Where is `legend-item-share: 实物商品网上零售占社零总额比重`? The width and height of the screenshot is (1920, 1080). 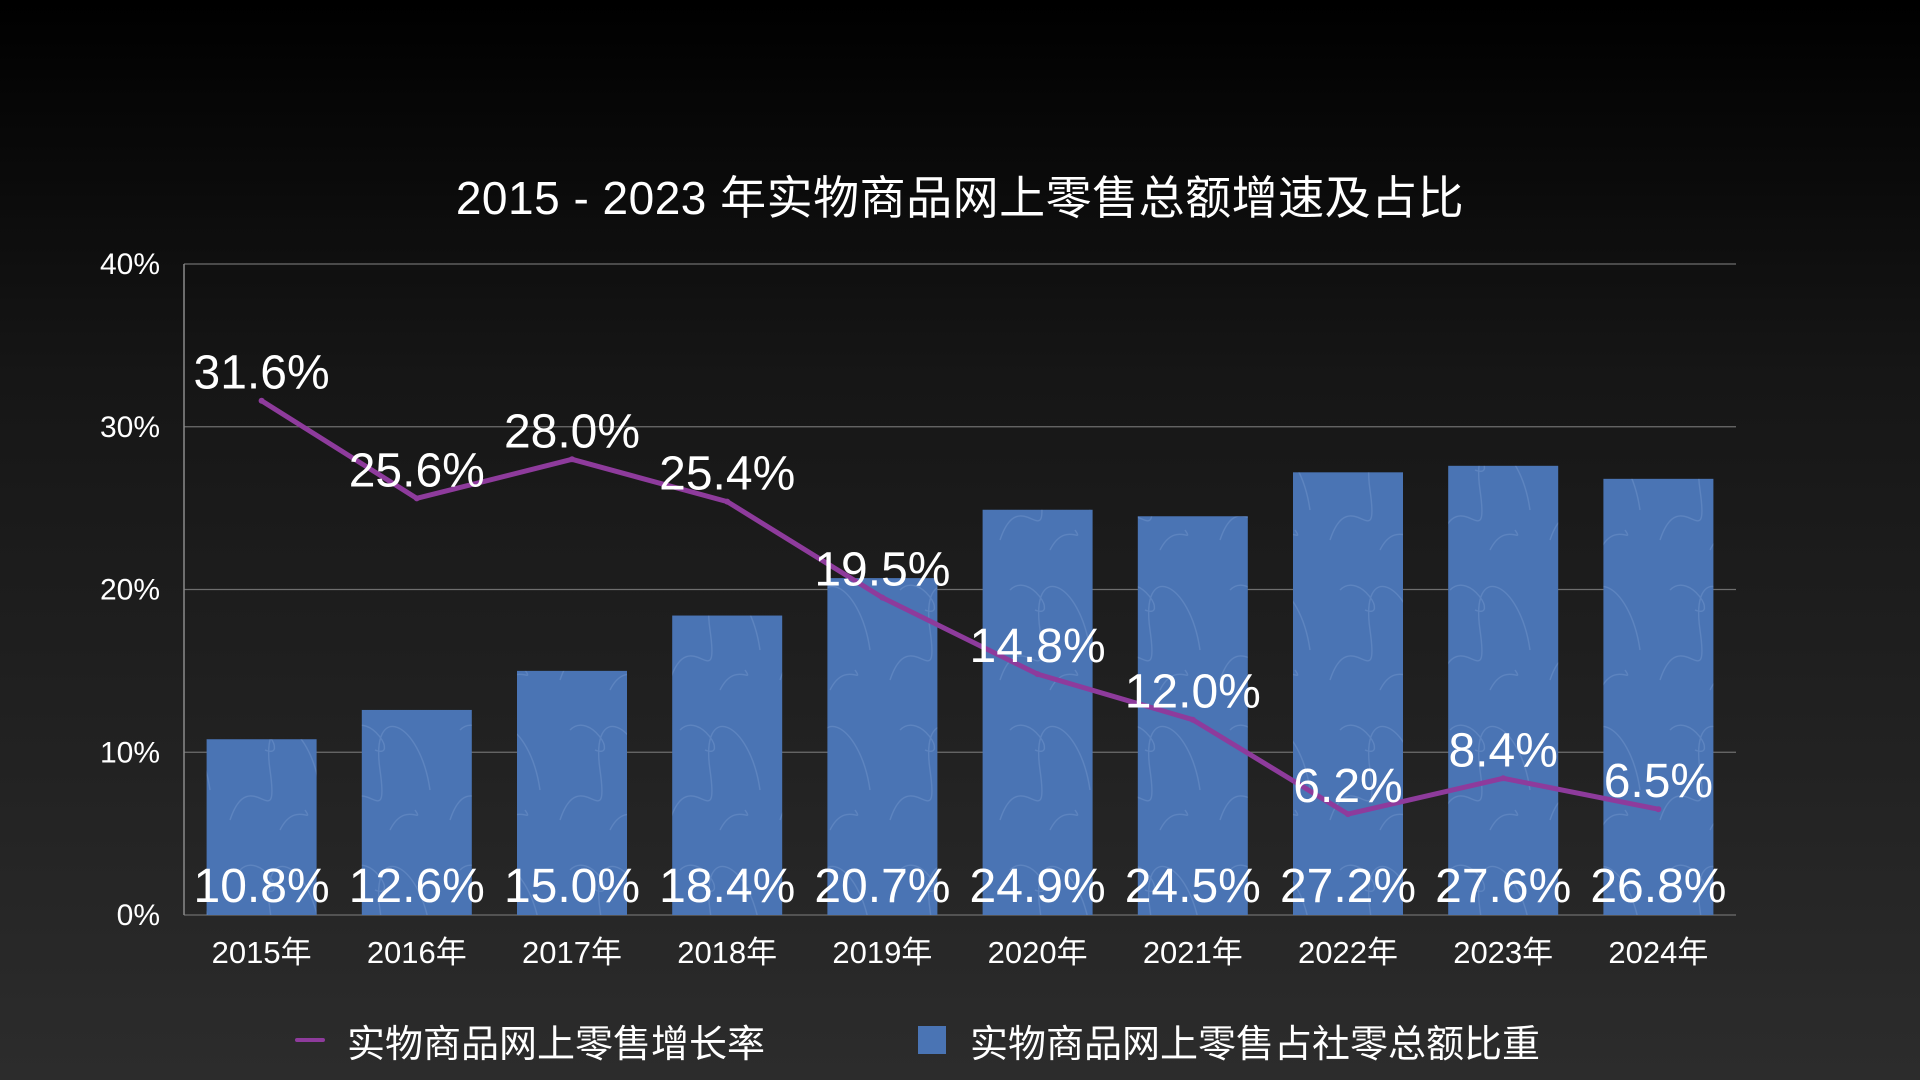 legend-item-share: 实物商品网上零售占社零总额比重 is located at coordinates (1229, 1040).